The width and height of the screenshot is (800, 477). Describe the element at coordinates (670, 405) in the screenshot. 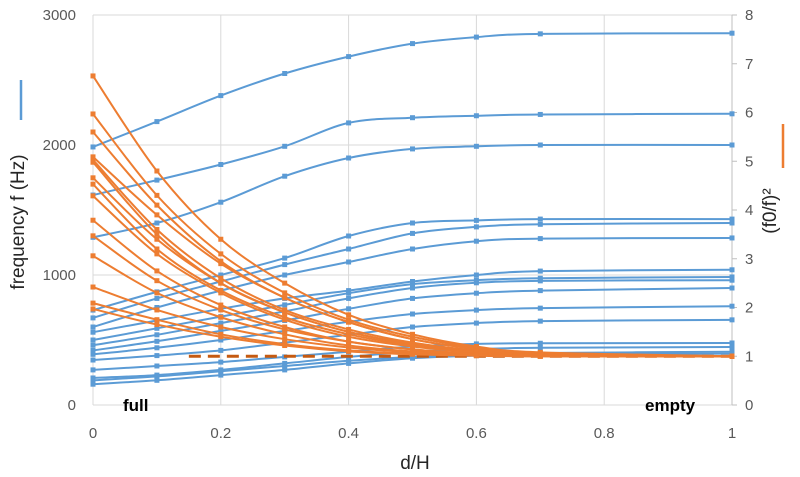

I see `empty-annotation: empty` at that location.